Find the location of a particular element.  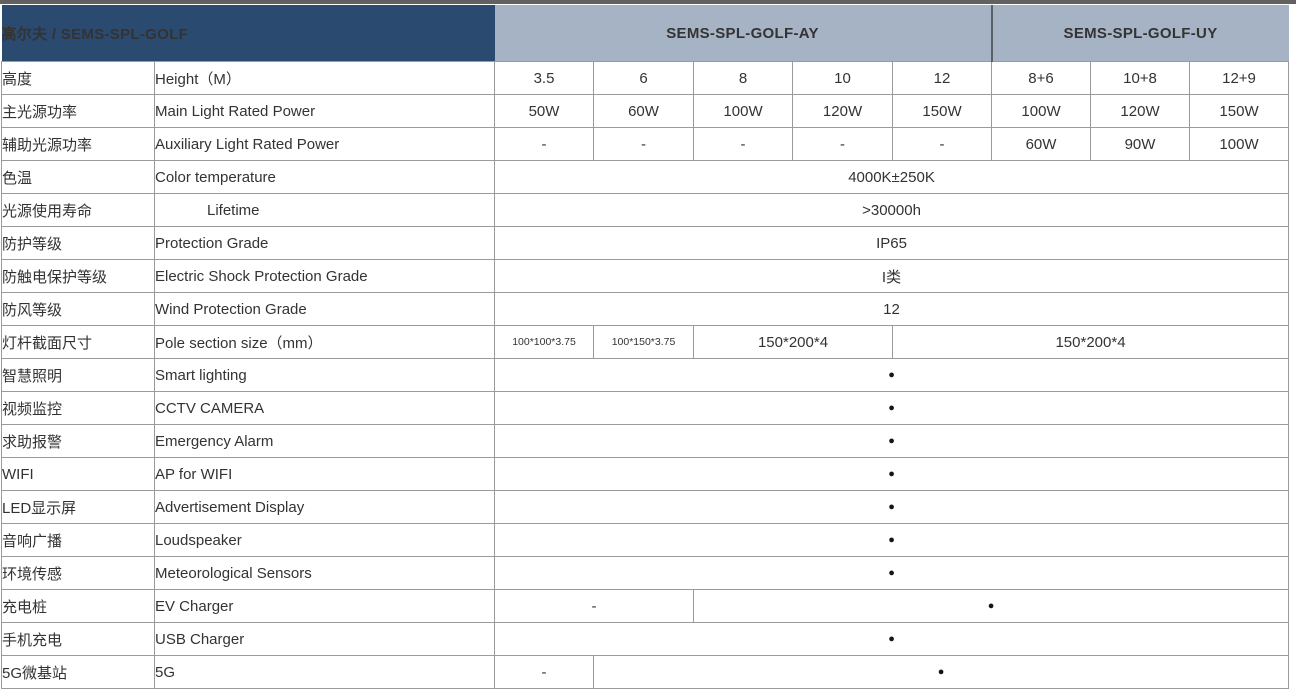

row-label-en: Emergency Alarm is located at coordinates (324, 441).